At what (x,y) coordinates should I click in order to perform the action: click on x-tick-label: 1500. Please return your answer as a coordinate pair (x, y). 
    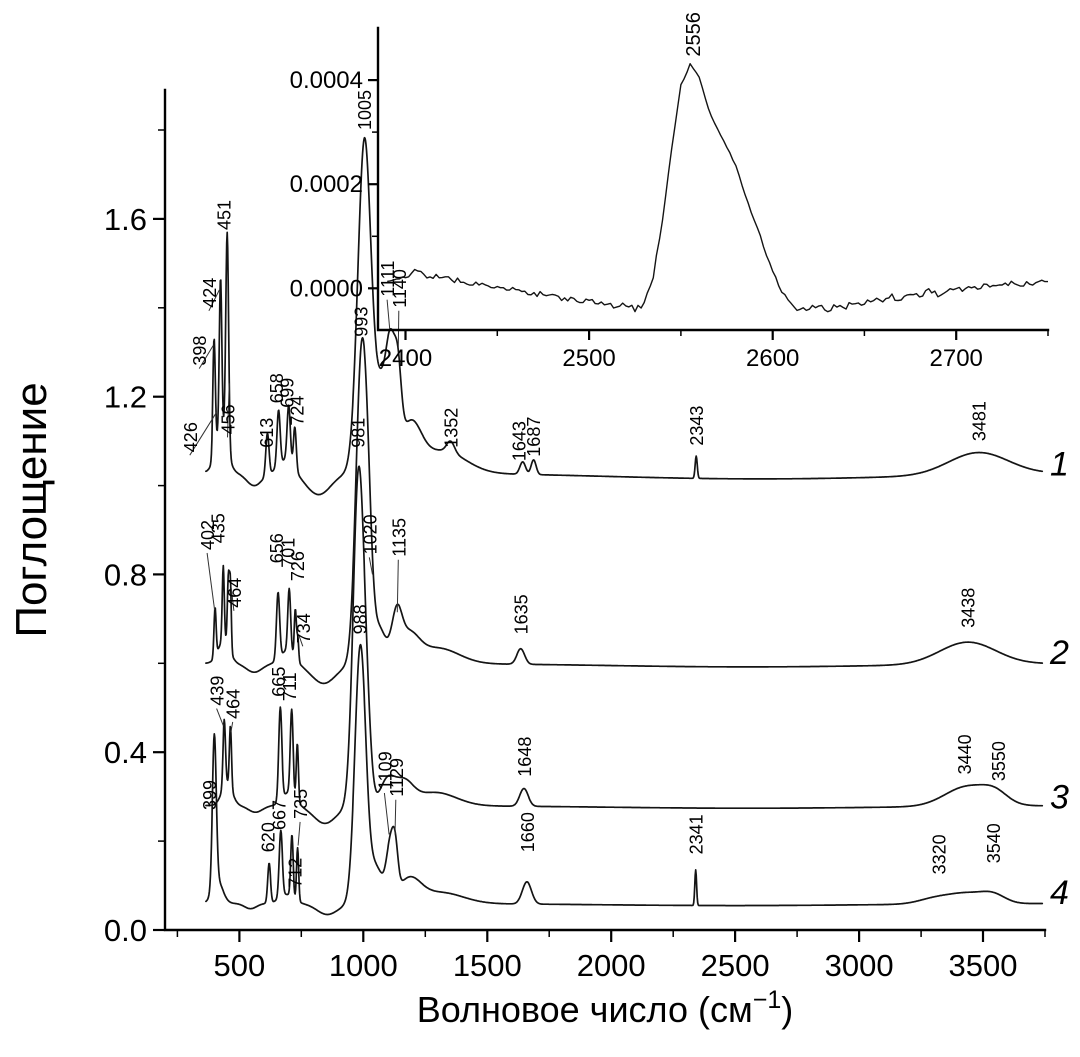
    Looking at the image, I should click on (487, 965).